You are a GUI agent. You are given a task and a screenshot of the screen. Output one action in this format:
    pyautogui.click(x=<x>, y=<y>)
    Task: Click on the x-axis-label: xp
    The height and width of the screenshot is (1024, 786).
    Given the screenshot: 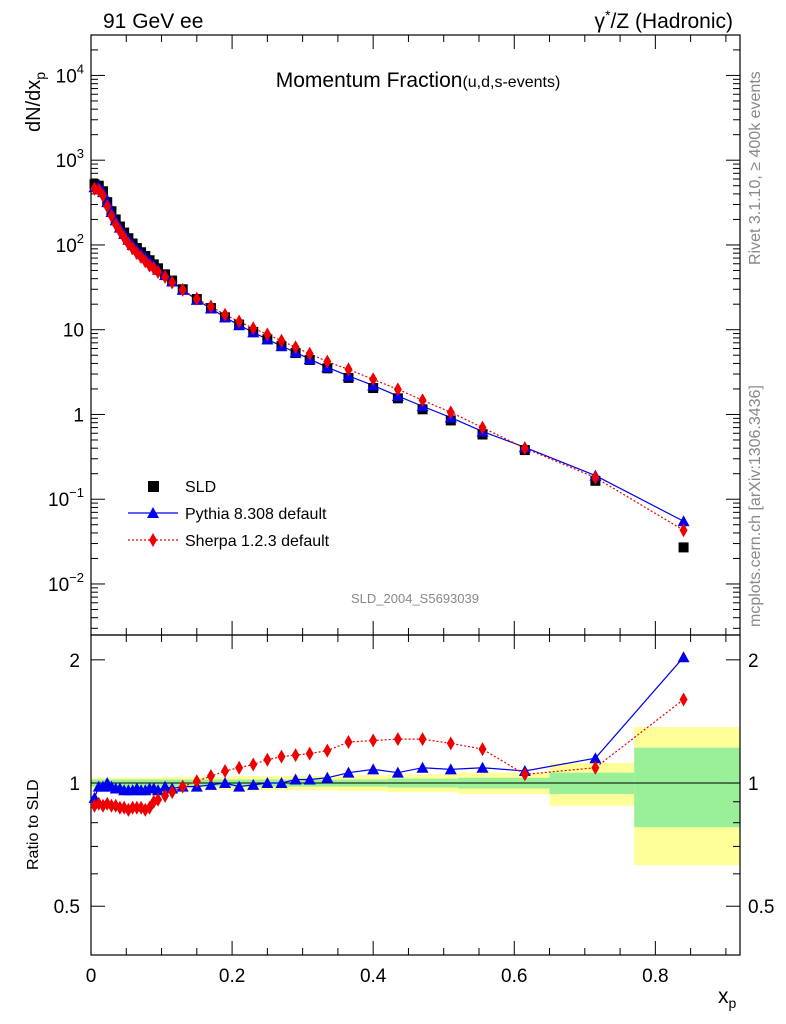 What is the action you would take?
    pyautogui.click(x=727, y=998)
    